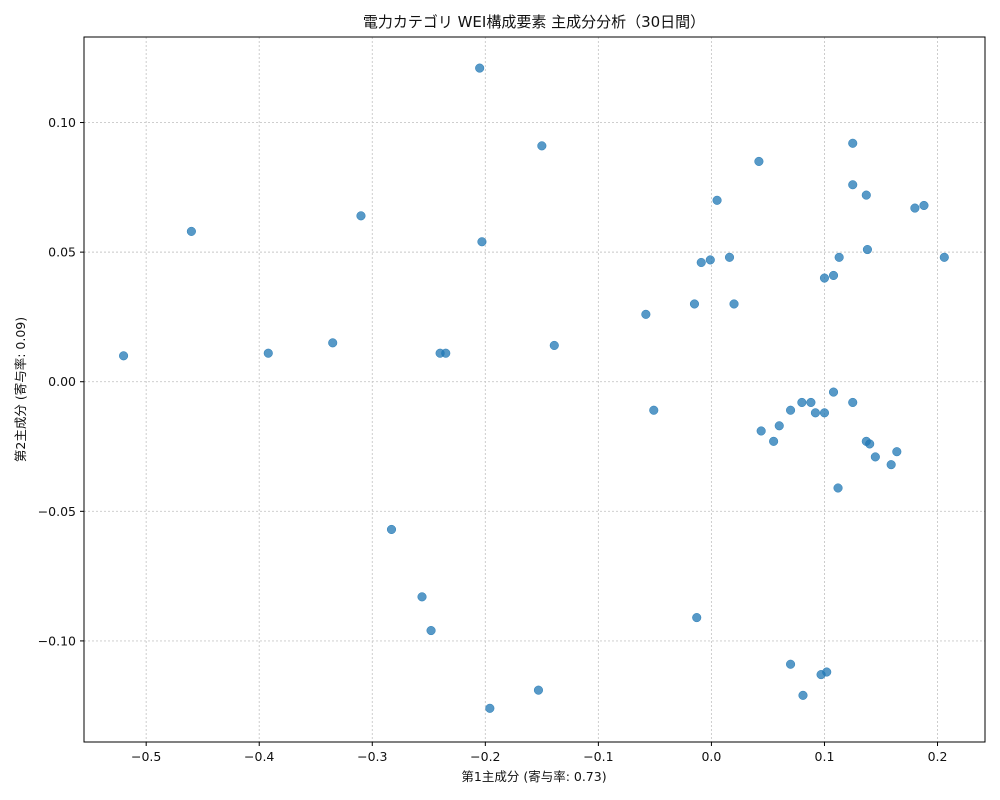 The width and height of the screenshot is (1000, 800). I want to click on x-tick-label: −0.3, so click(372, 756).